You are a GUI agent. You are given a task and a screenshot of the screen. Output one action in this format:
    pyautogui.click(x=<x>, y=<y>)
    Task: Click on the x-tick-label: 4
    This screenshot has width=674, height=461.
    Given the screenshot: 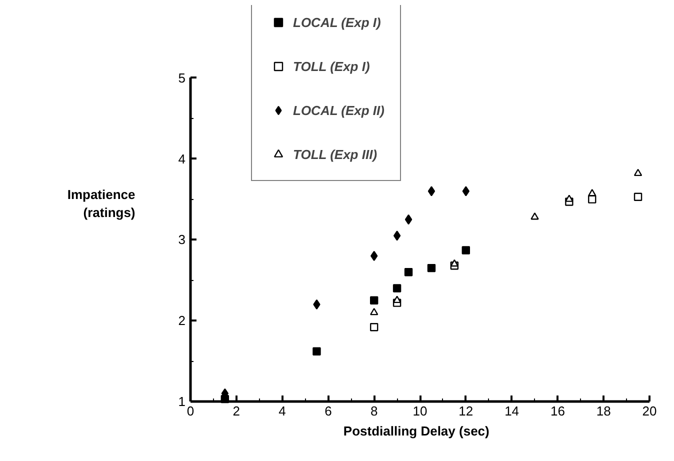 What is the action you would take?
    pyautogui.click(x=282, y=411)
    